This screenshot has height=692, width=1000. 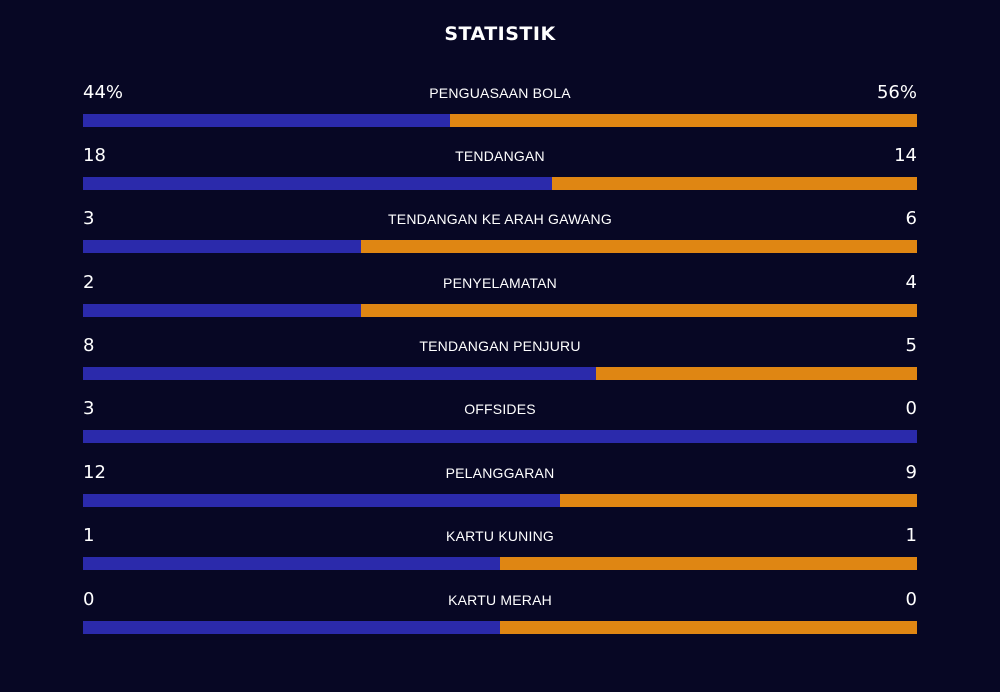 I want to click on stat-label: TENDANGAN PENJURU, so click(x=500, y=346).